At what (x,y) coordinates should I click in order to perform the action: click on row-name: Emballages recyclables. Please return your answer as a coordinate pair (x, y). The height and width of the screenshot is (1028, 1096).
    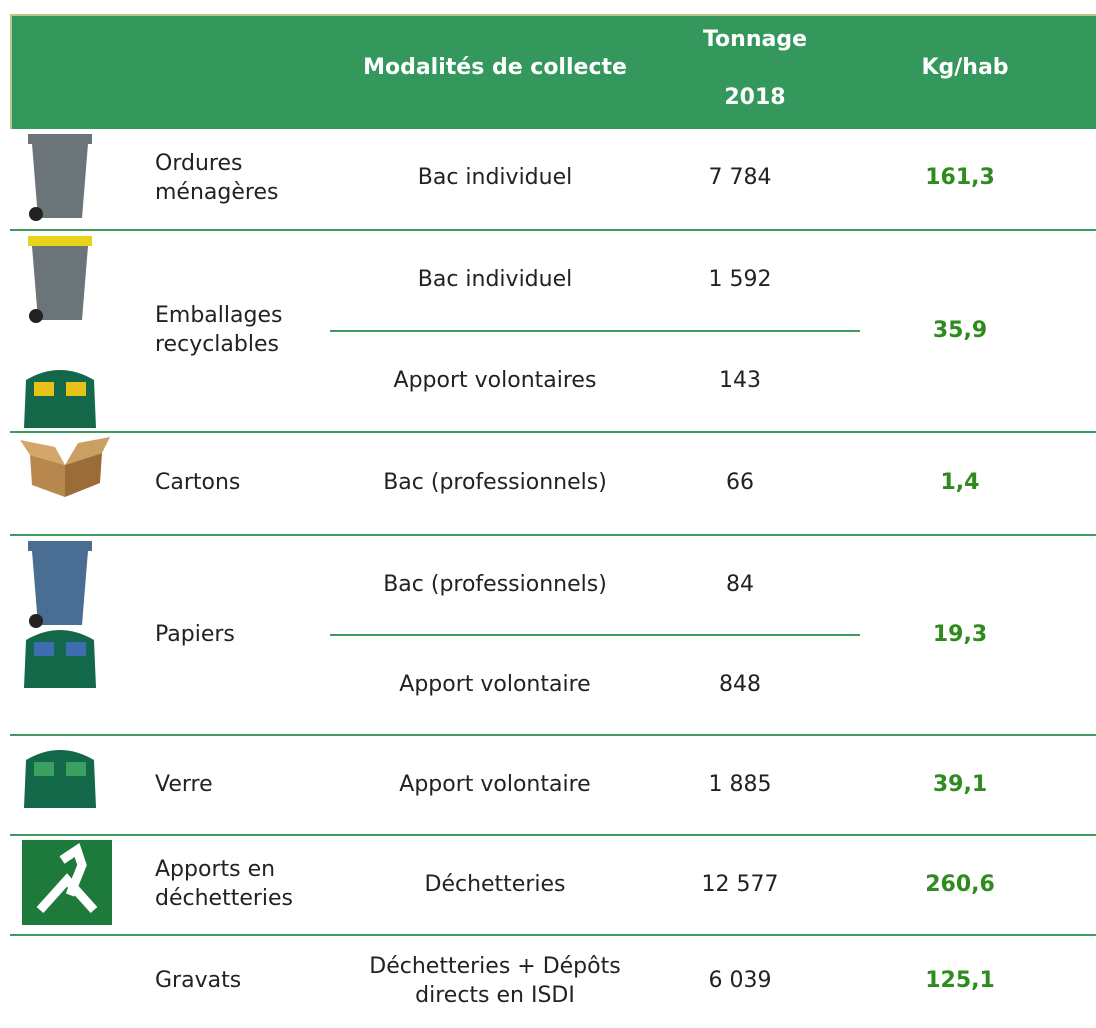
    Looking at the image, I should click on (219, 330).